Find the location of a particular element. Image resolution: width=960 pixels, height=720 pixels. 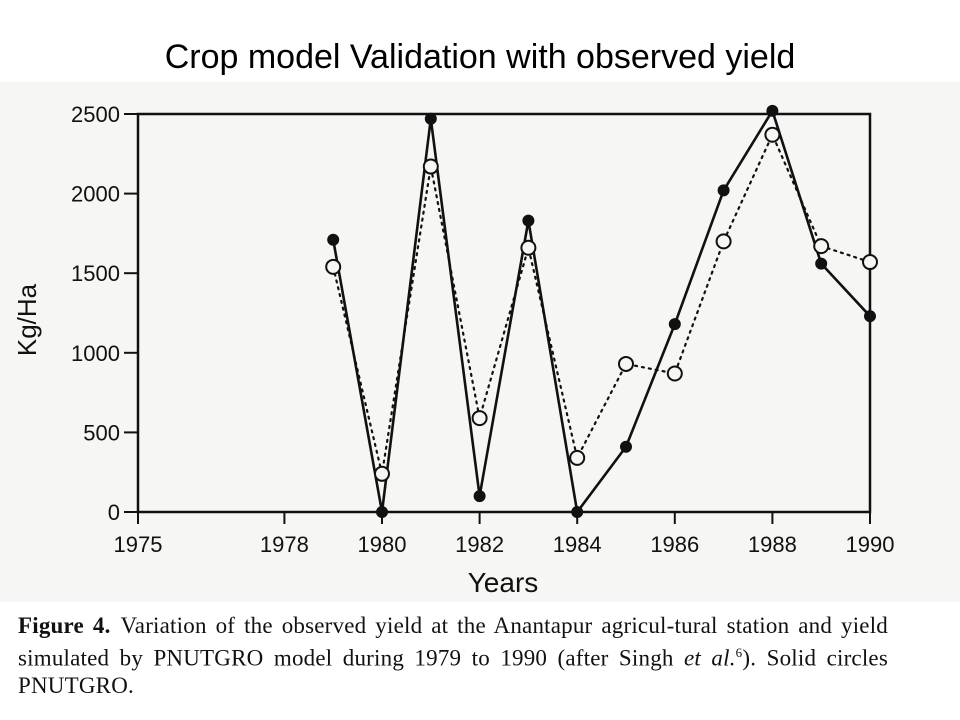

x-tick-label: 1986 is located at coordinates (674, 544).